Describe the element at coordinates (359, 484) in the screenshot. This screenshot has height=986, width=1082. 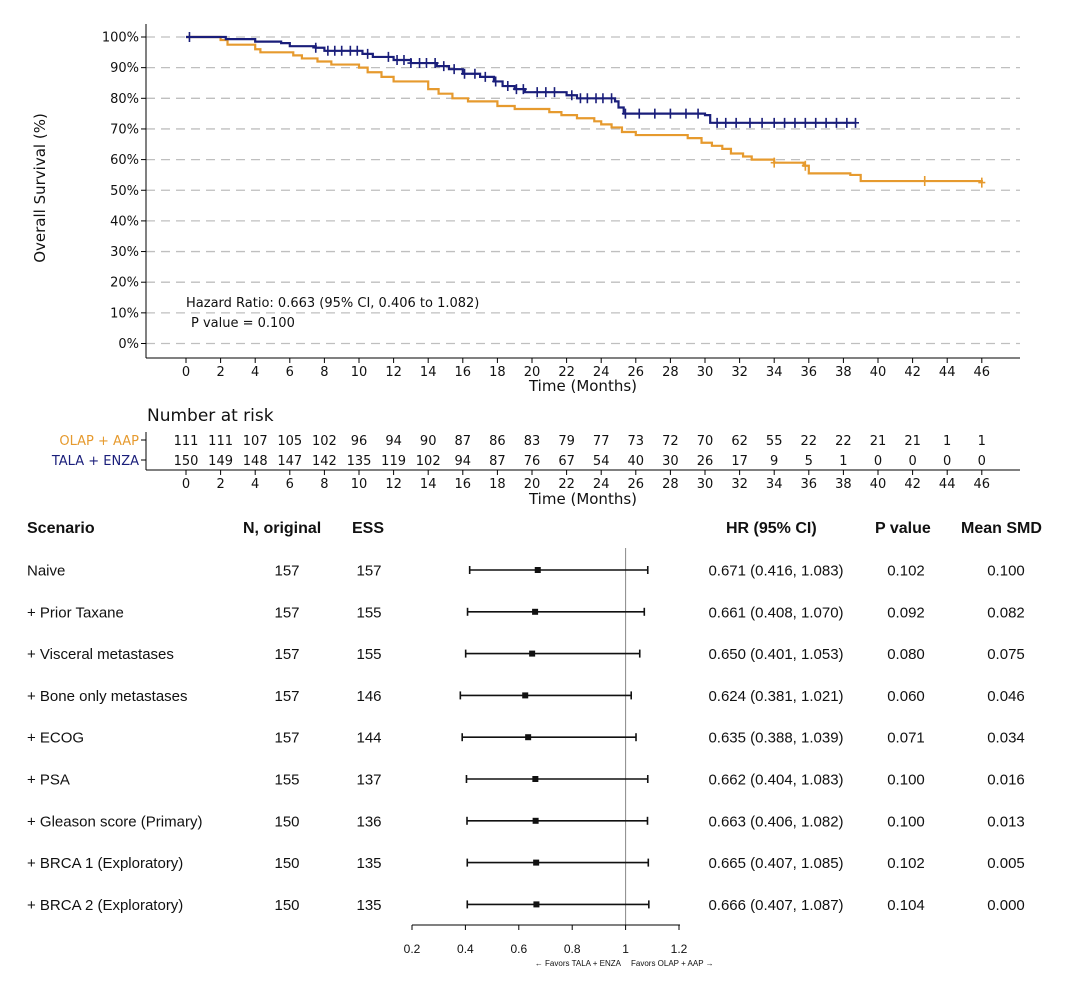
I see `risk-x-tick-label: 10` at that location.